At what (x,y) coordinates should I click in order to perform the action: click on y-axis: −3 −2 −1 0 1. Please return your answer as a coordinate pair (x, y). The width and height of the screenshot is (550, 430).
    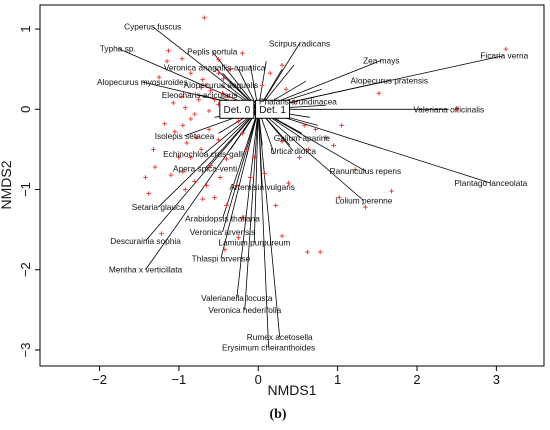
    Looking at the image, I should click on (29, 191).